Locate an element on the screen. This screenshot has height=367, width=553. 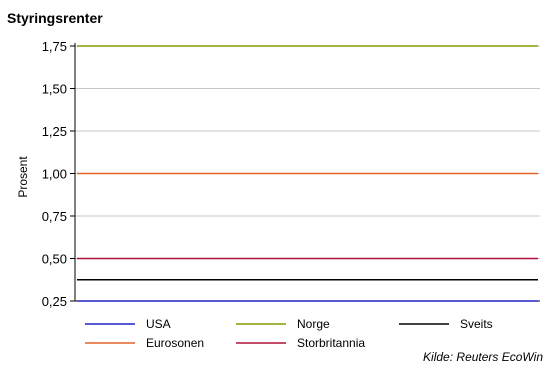
legend-item-eurosonen: Eurosonen is located at coordinates (144, 343).